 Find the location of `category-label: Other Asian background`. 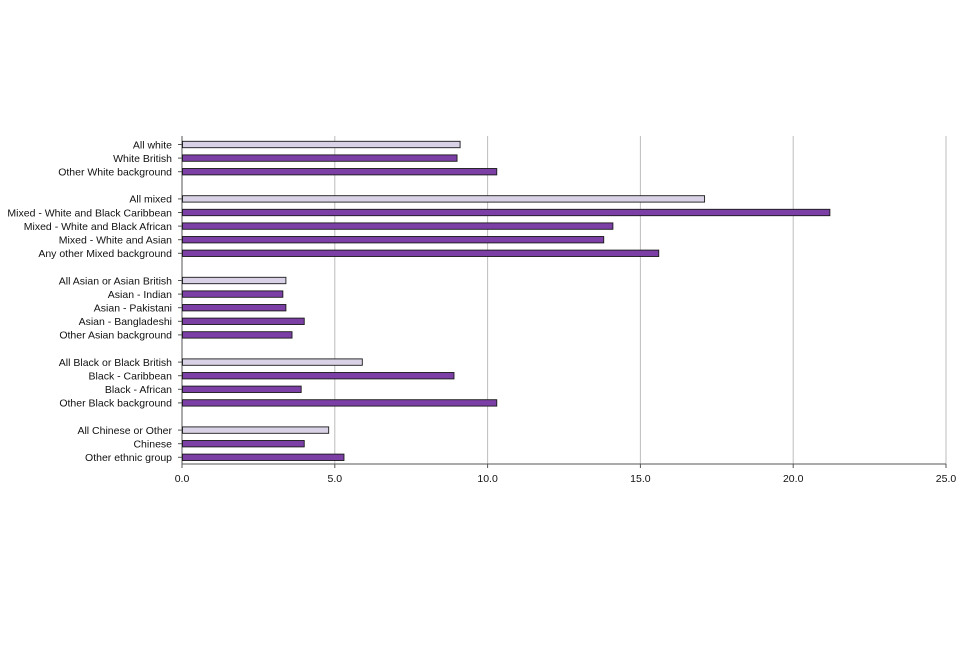

category-label: Other Asian background is located at coordinates (115, 336).